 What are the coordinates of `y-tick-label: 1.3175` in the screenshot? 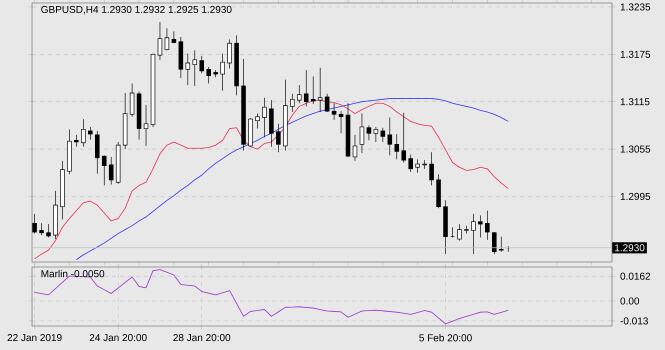 It's located at (635, 54).